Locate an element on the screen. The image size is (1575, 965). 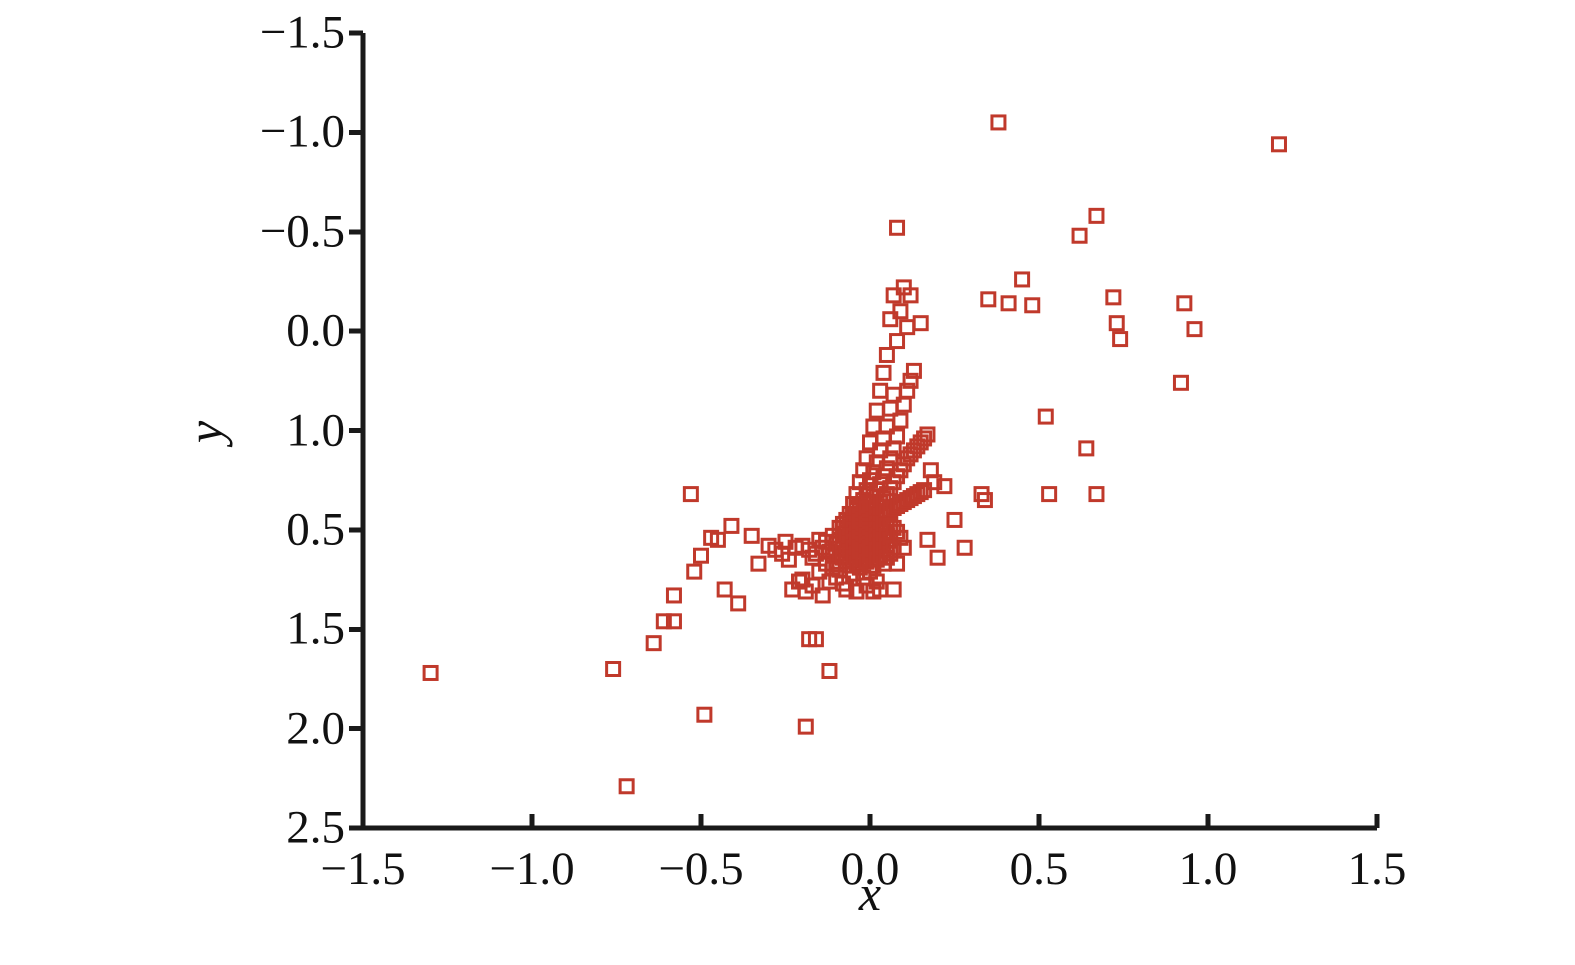
y-axis-title: y is located at coordinates (205, 432).